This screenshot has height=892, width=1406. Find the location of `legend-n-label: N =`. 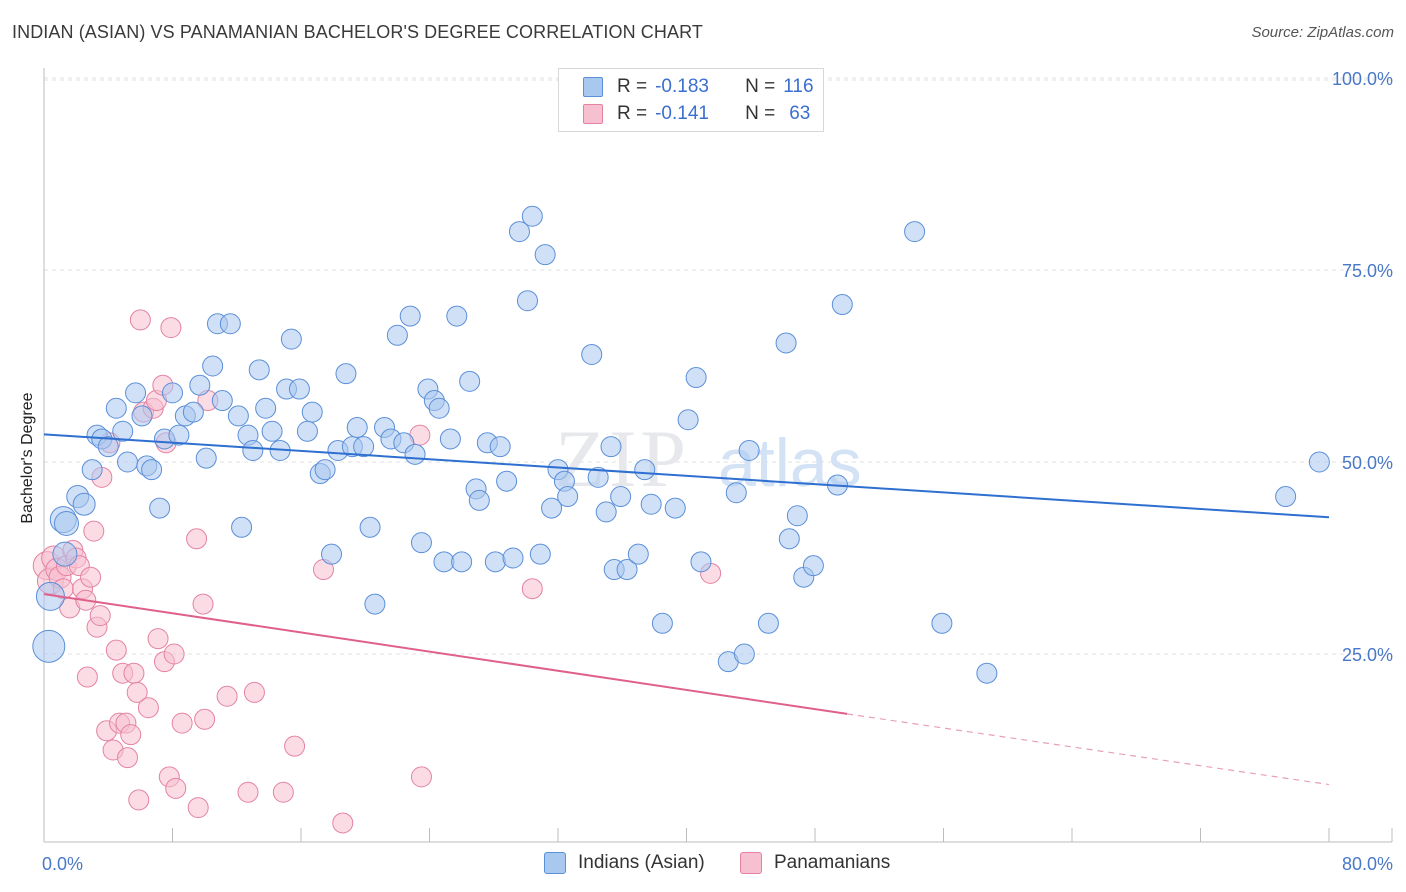

legend-n-label: N = is located at coordinates (760, 113).